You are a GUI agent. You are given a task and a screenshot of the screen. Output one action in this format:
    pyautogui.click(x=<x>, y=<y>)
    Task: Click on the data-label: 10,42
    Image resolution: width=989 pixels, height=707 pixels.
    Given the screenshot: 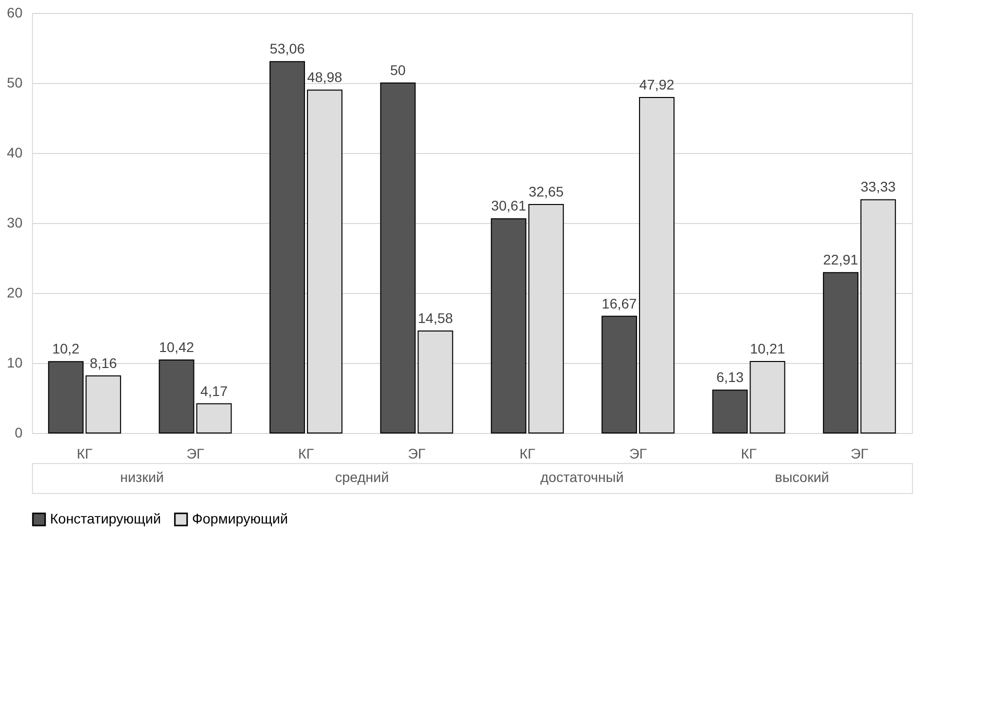 What is the action you would take?
    pyautogui.click(x=176, y=347)
    